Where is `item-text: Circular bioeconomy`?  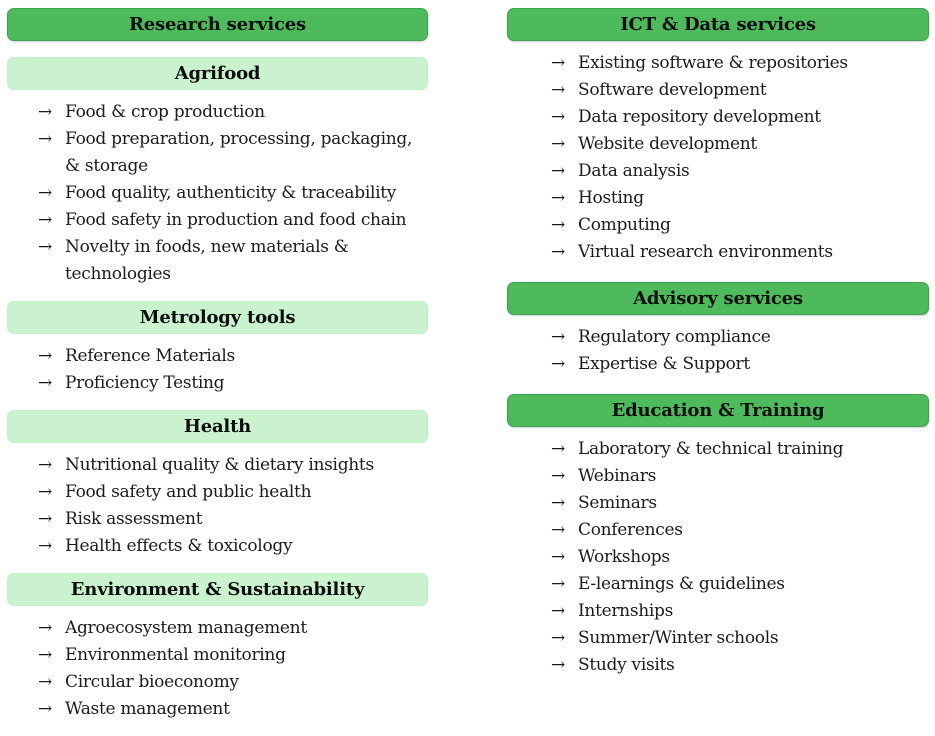 item-text: Circular bioeconomy is located at coordinates (152, 682).